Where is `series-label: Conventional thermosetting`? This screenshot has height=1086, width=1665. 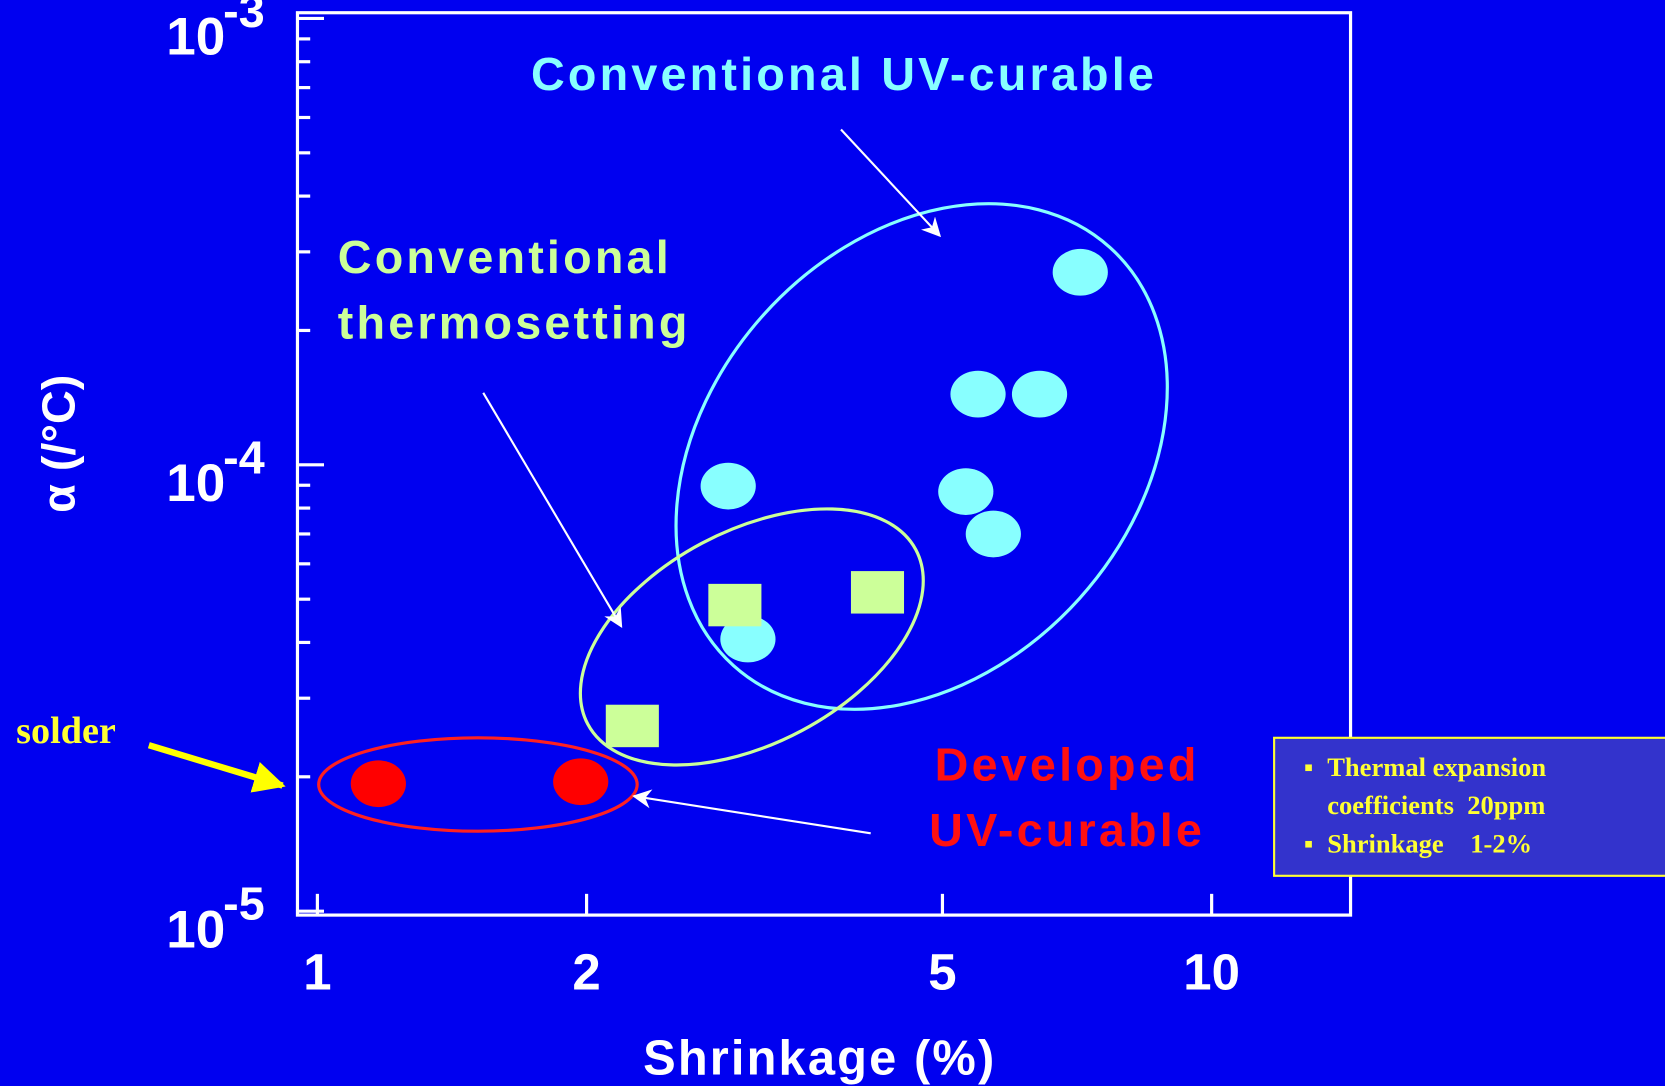
series-label: Conventional thermosetting is located at coordinates (514, 290).